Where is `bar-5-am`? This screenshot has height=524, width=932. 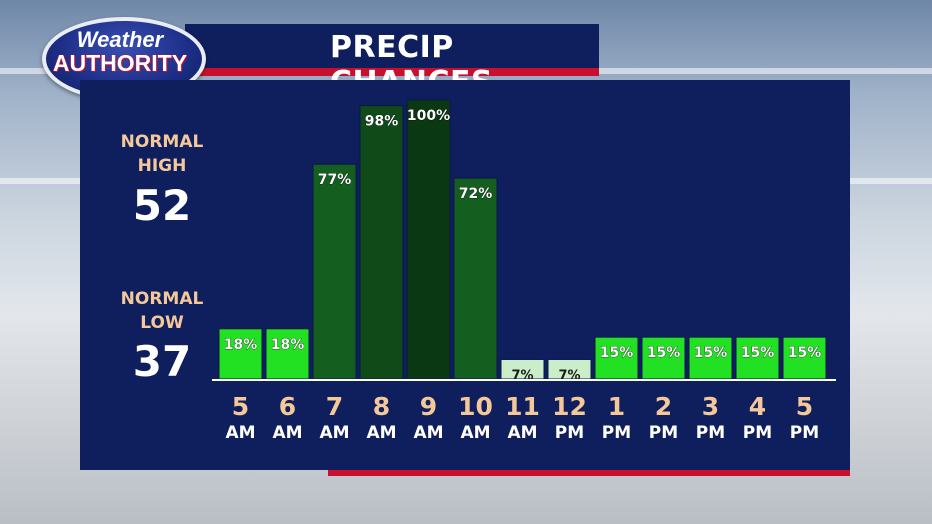 bar-5-am is located at coordinates (240, 354).